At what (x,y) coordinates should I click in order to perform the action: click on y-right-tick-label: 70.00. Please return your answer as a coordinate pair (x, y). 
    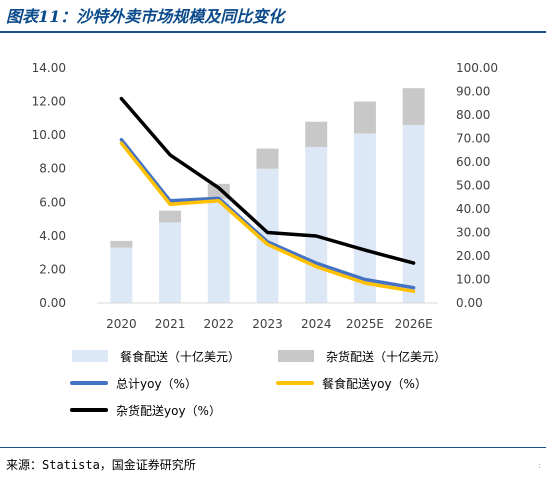
    Looking at the image, I should click on (473, 139).